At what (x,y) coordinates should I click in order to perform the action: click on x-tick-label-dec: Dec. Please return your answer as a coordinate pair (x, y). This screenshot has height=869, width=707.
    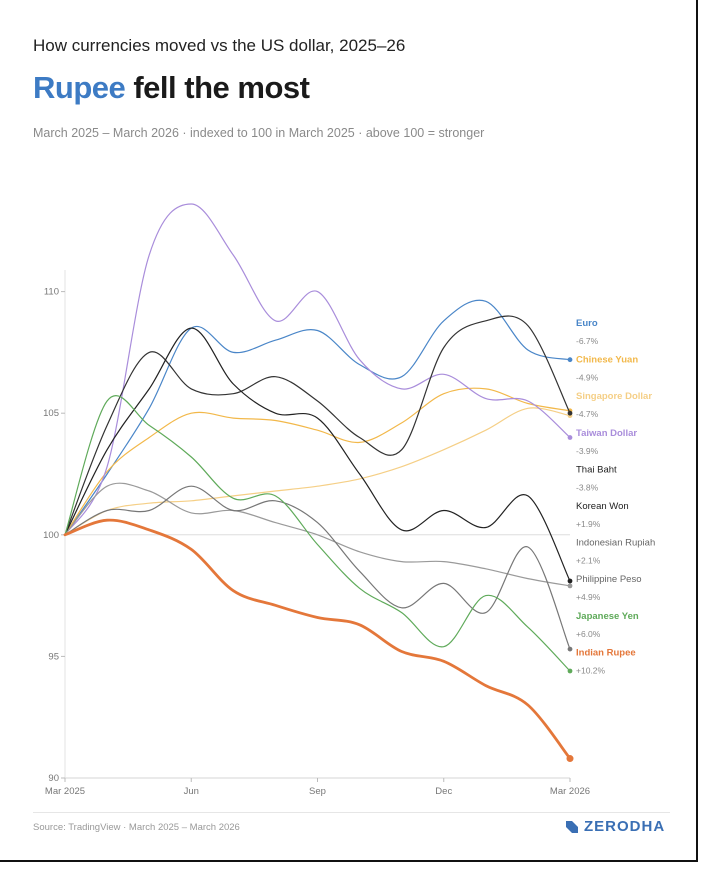
    Looking at the image, I should click on (443, 791).